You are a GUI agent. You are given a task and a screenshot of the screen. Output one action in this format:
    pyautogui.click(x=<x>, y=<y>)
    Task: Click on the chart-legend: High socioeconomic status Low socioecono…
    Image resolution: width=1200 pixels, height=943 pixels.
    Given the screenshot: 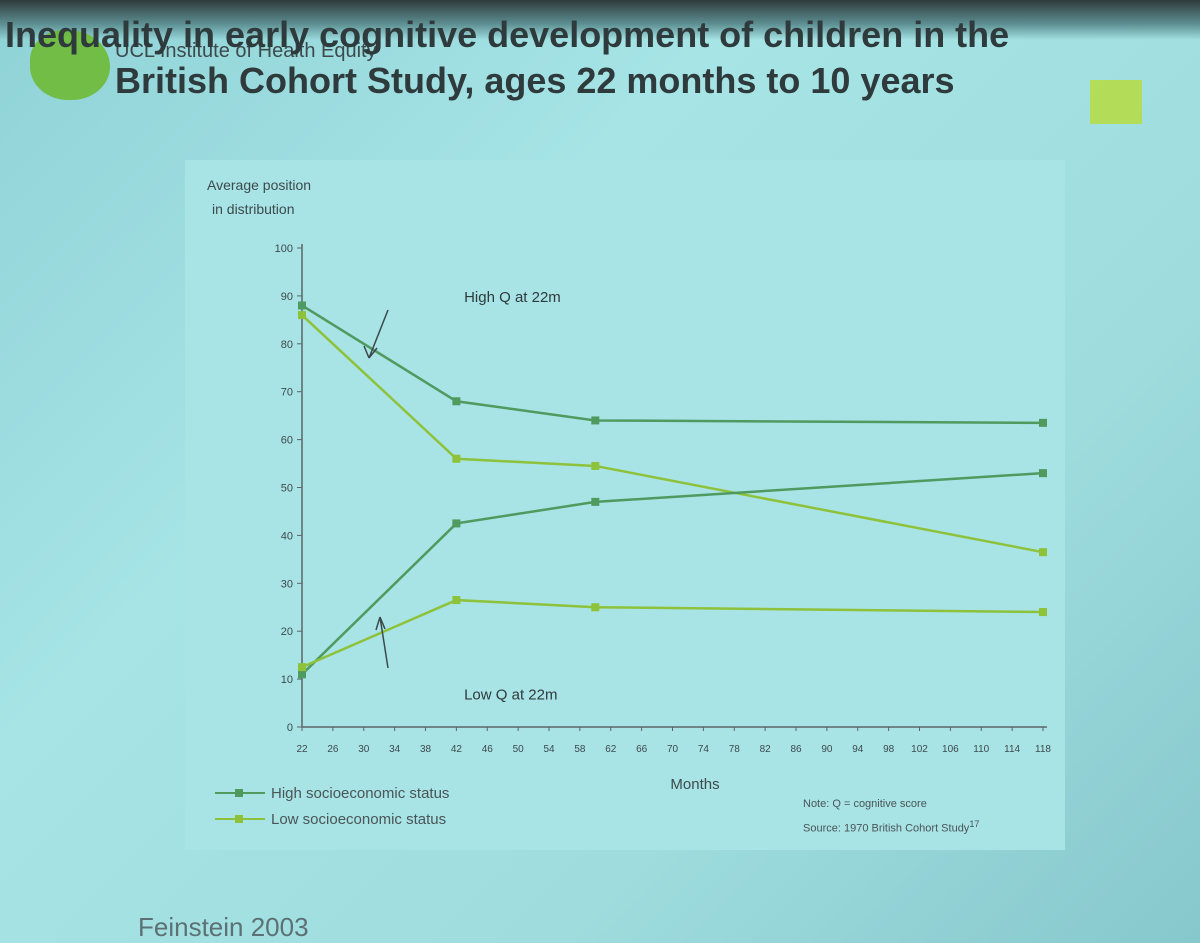 What is the action you would take?
    pyautogui.click(x=332, y=806)
    